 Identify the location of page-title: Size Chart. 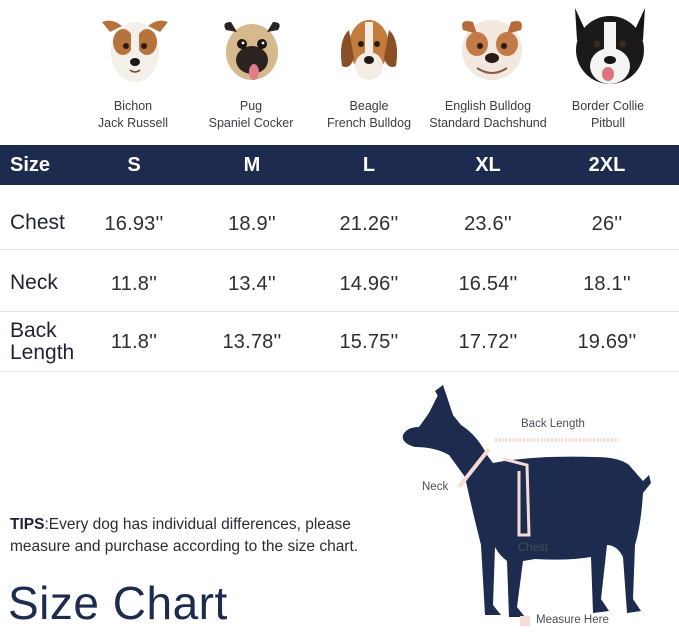
(118, 603).